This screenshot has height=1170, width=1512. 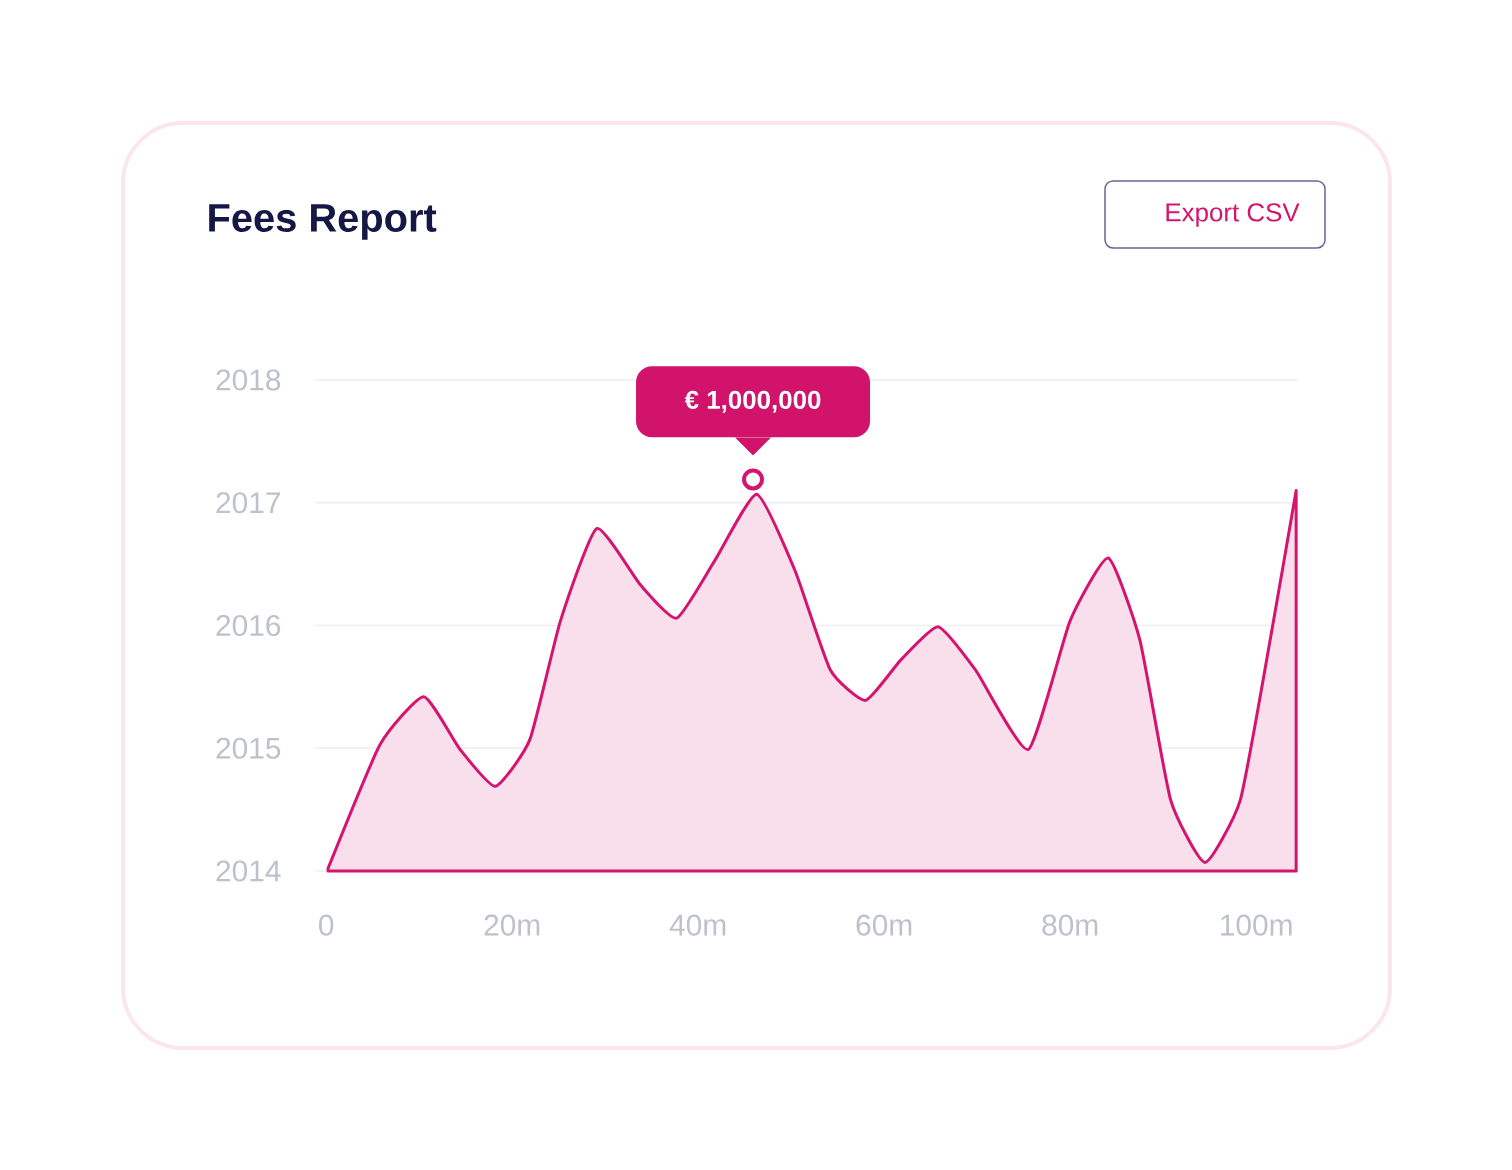 I want to click on y-tick-label: 2018, so click(x=248, y=380).